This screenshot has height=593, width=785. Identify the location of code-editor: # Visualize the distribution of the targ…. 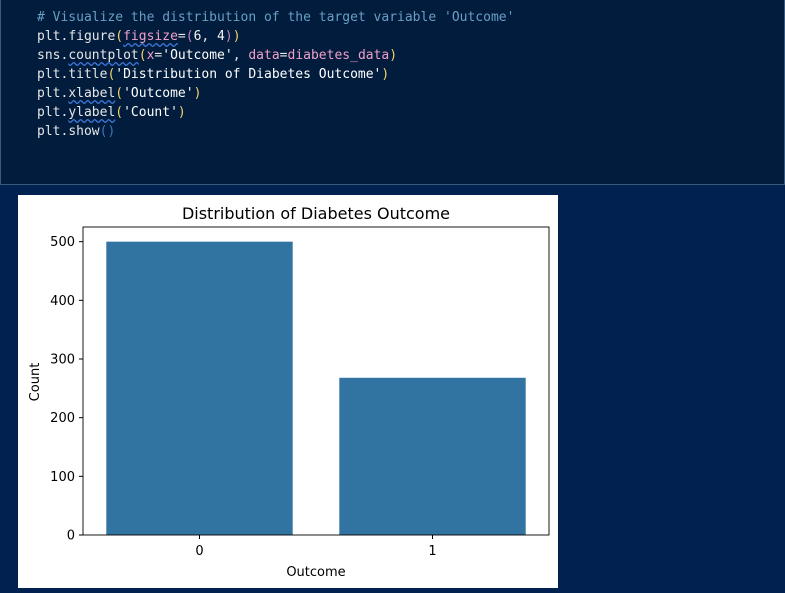
(275, 74).